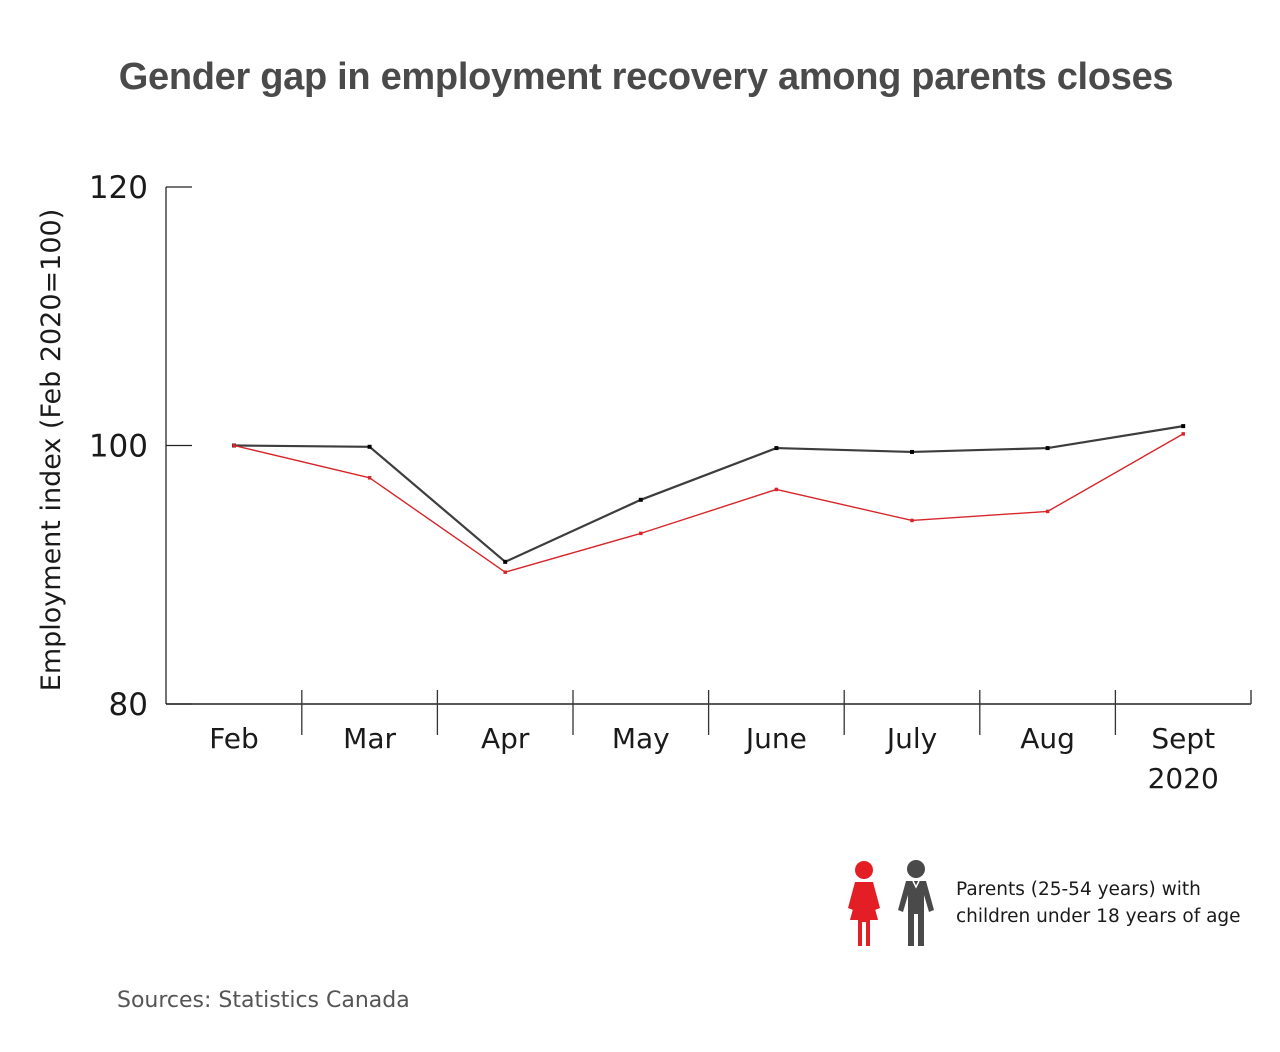  Describe the element at coordinates (641, 533) in the screenshot. I see `data-point-mothers-may` at that location.